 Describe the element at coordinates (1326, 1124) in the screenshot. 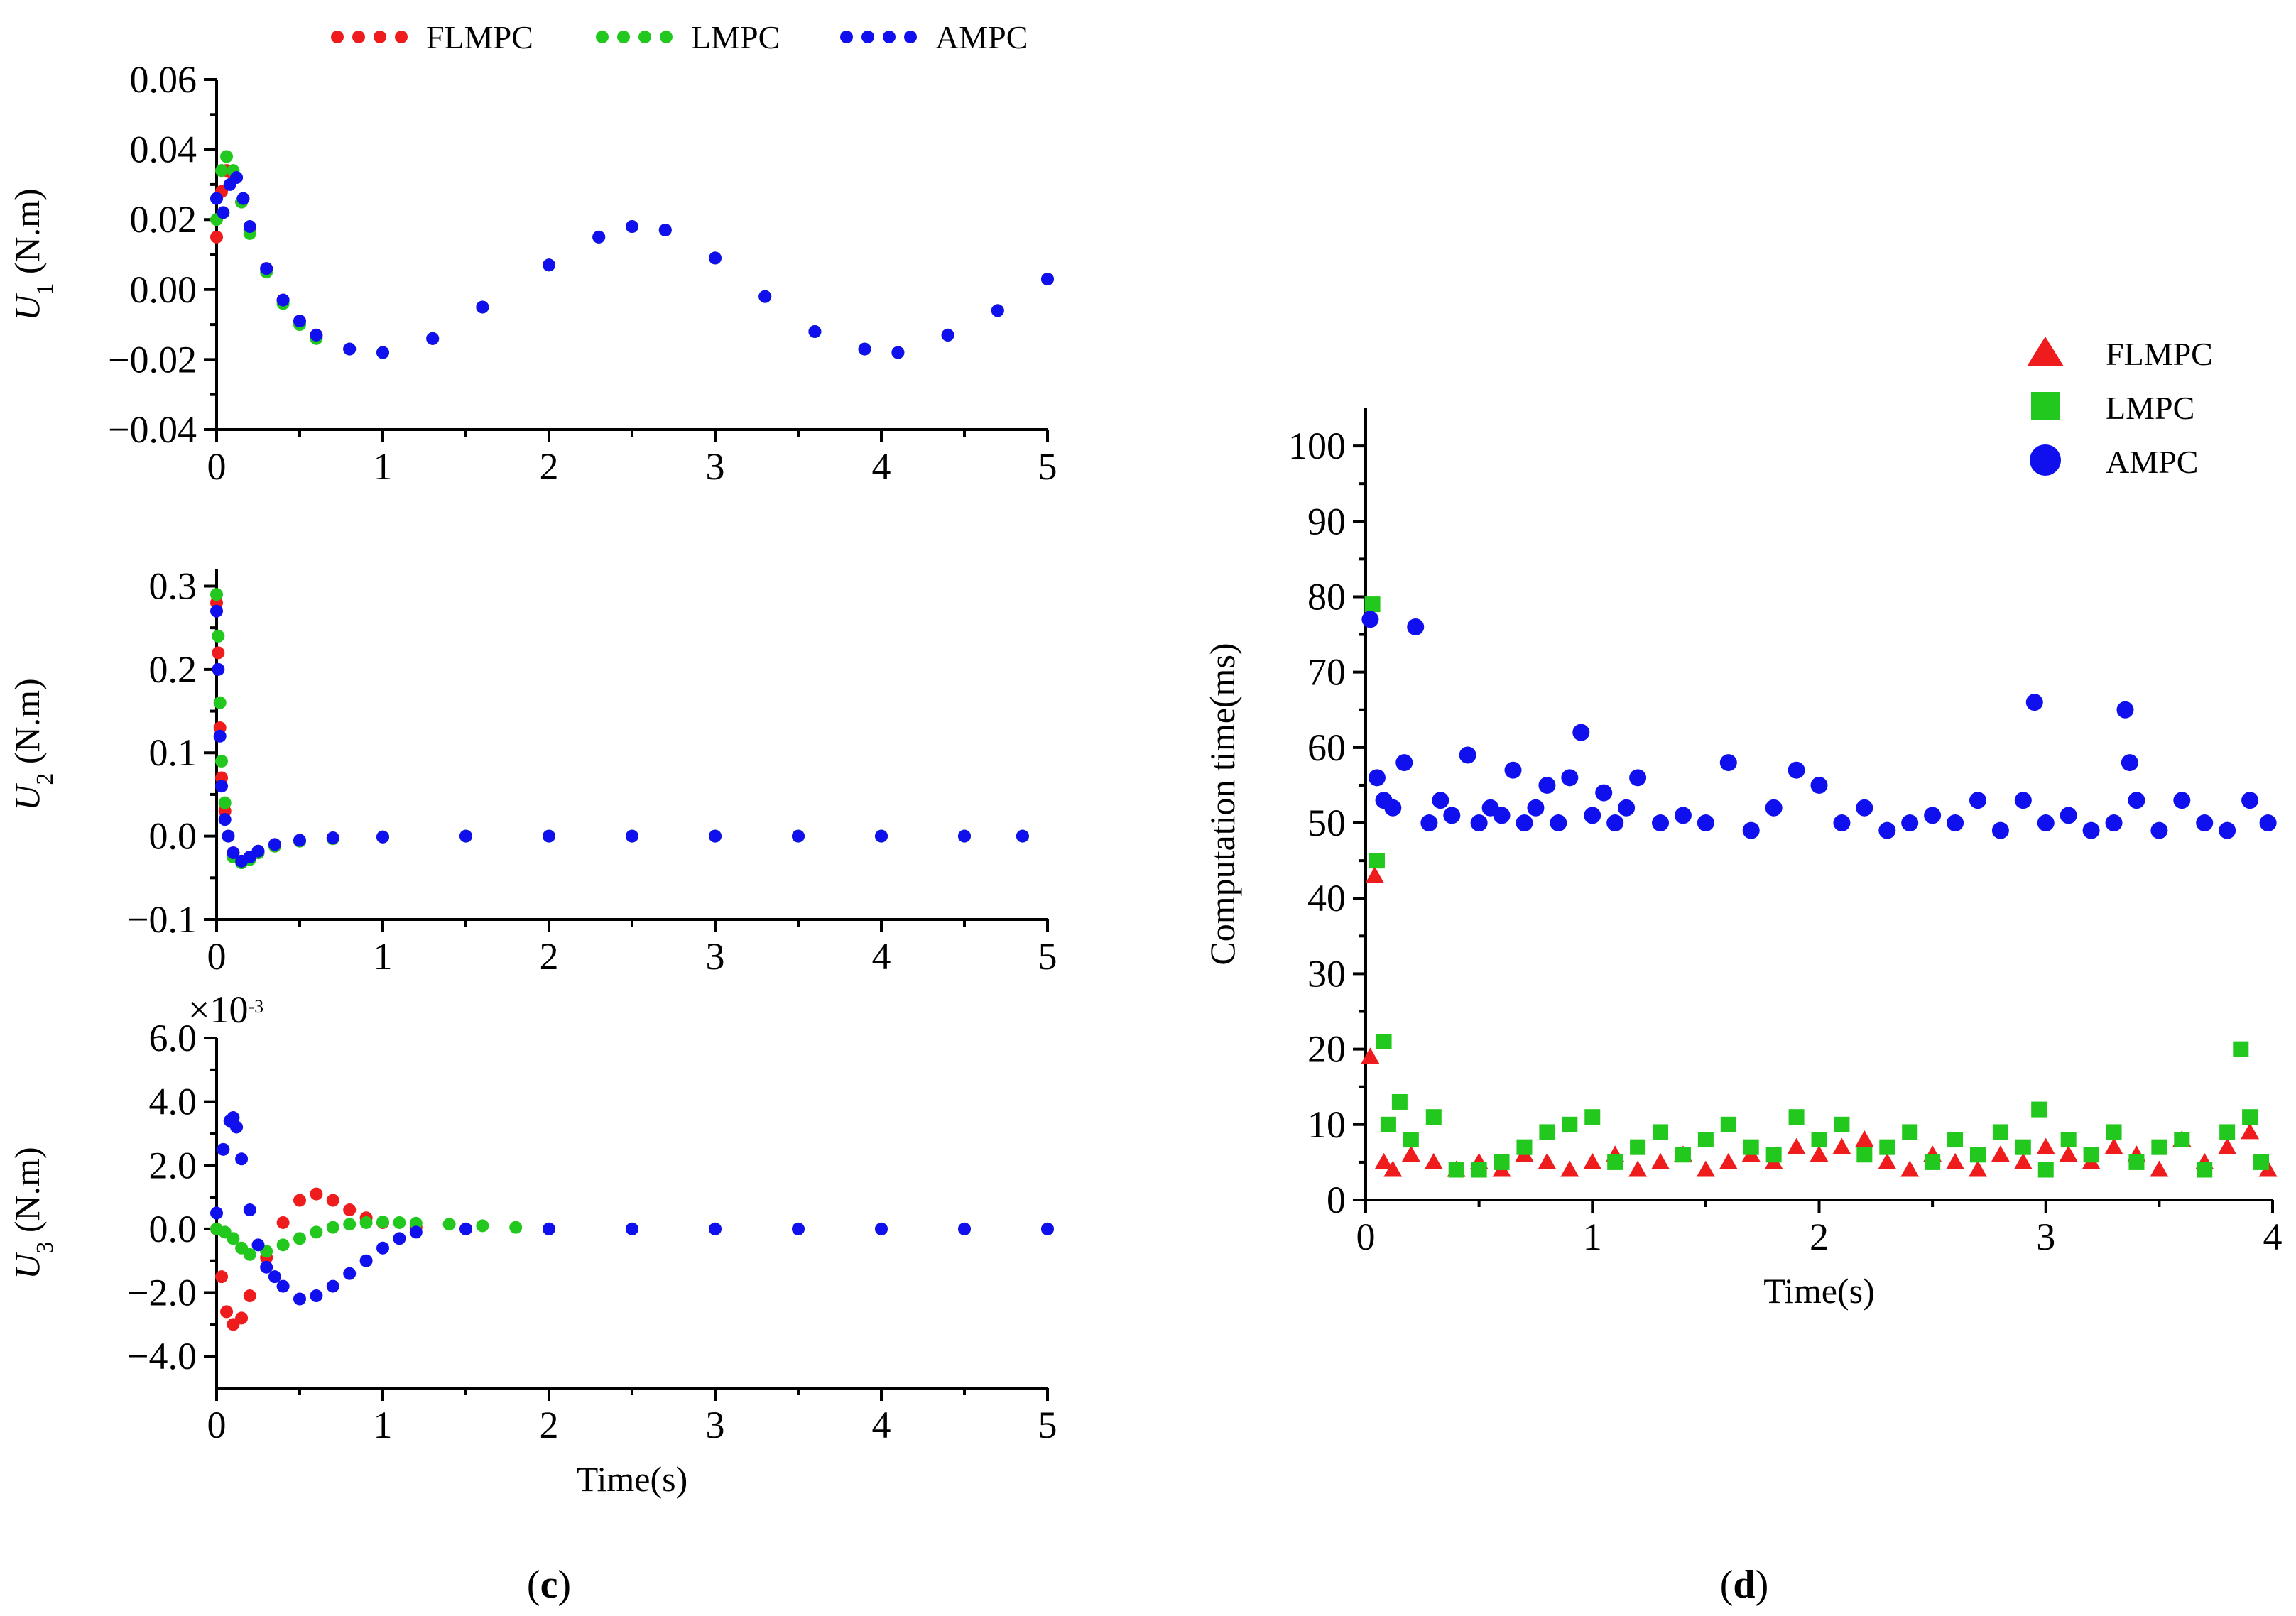

I see `y-tick-label: 10` at that location.